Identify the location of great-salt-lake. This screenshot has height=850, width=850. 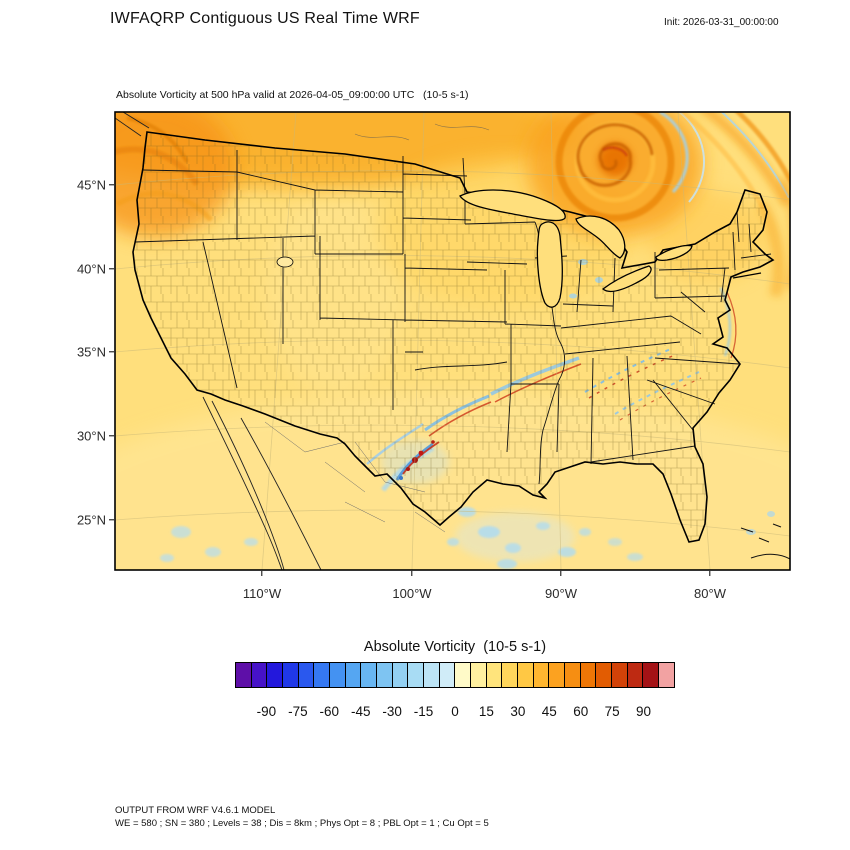
(285, 262).